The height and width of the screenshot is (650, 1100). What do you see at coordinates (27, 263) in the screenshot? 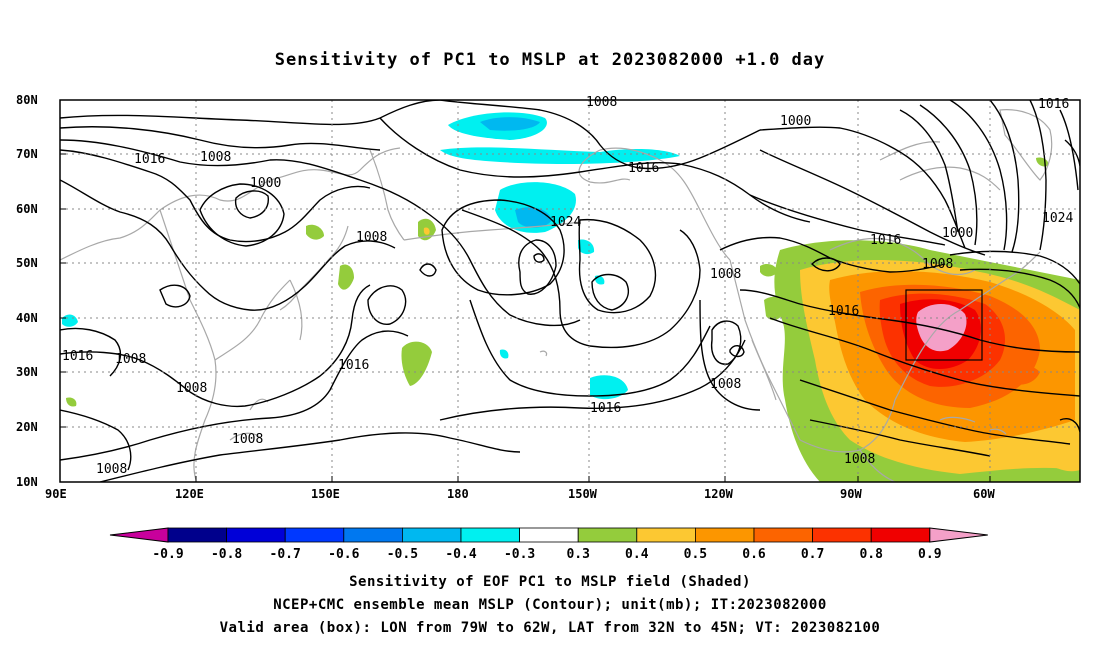
I see `lat-label: 50N` at bounding box center [27, 263].